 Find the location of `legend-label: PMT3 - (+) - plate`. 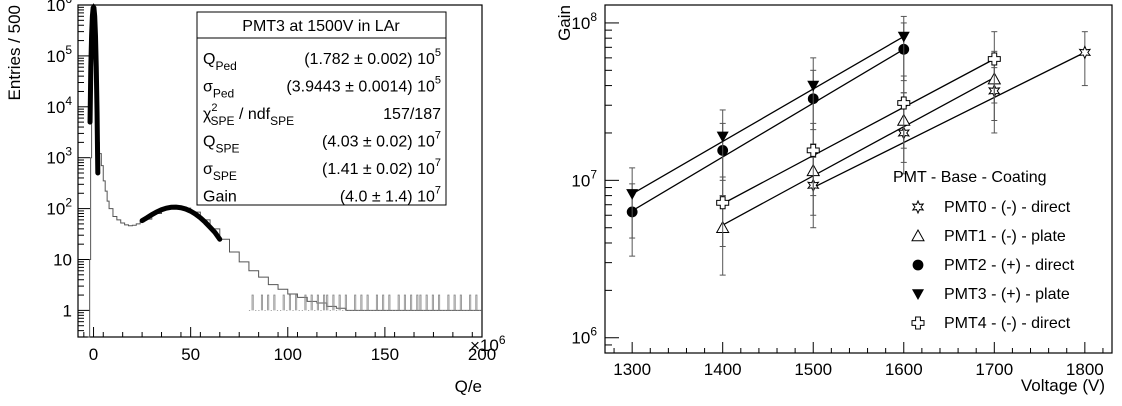

legend-label: PMT3 - (+) - plate is located at coordinates (1007, 294).